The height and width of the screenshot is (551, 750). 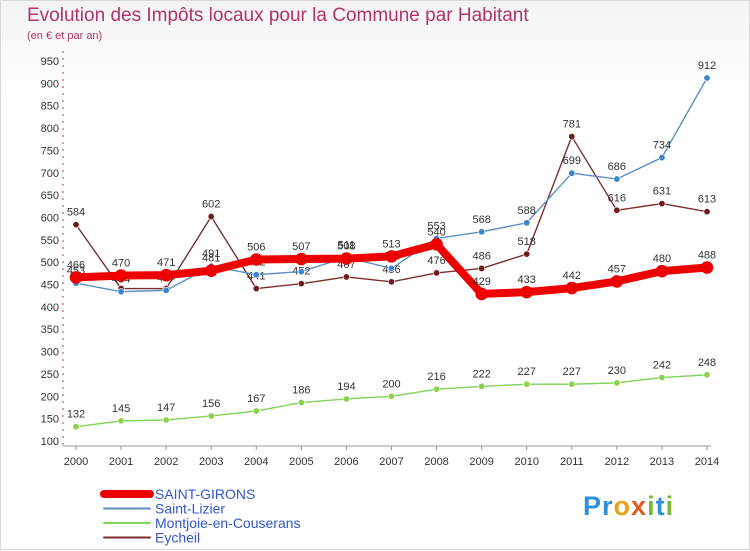 What do you see at coordinates (121, 462) in the screenshot?
I see `x-tick-label: 2001` at bounding box center [121, 462].